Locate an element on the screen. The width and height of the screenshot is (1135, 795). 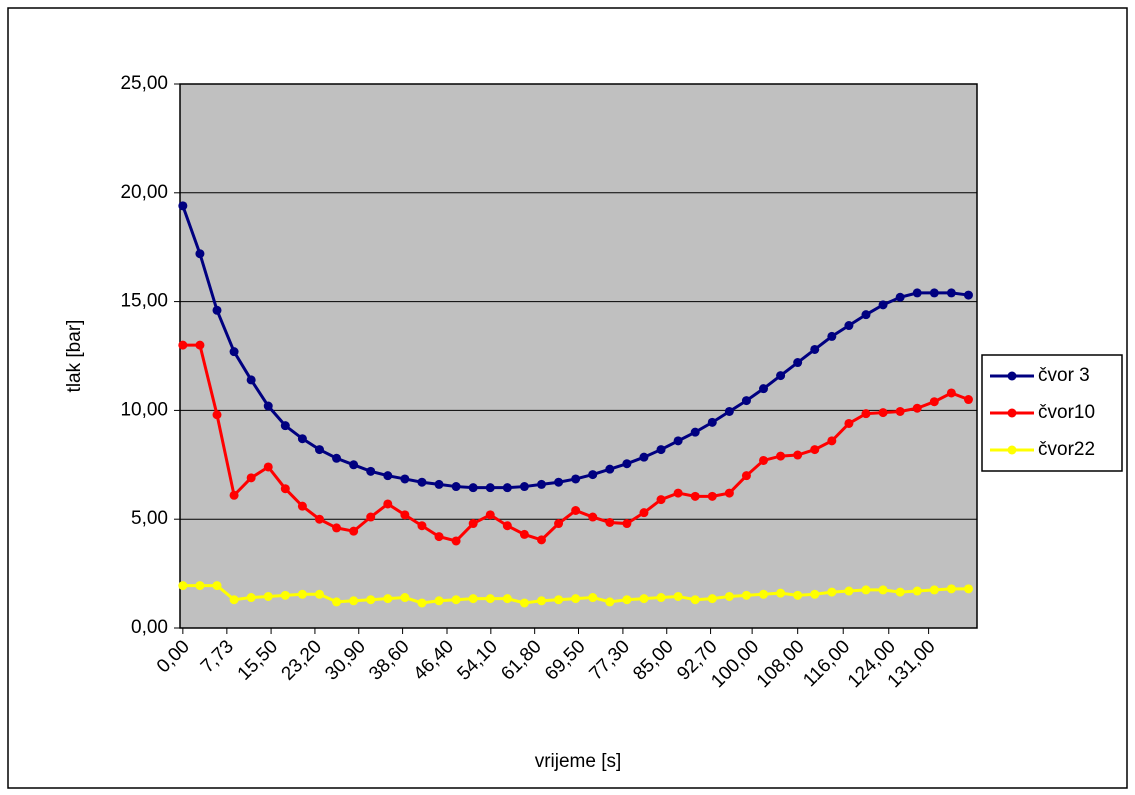
legend-label: čvor22 is located at coordinates (1066, 449).